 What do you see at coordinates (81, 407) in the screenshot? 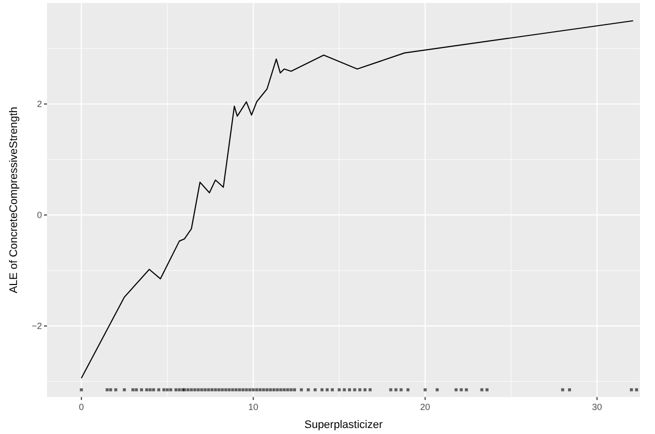
I see `x-tick-label: 0` at bounding box center [81, 407].